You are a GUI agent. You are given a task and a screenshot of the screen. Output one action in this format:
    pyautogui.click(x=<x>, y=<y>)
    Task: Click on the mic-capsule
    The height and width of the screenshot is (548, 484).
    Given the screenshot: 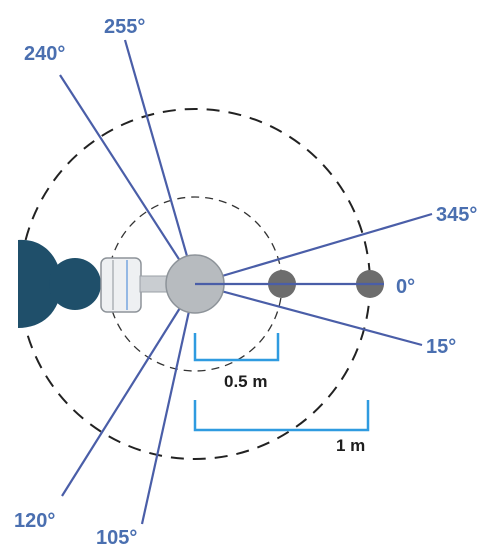 What is the action you would take?
    pyautogui.click(x=121, y=285)
    